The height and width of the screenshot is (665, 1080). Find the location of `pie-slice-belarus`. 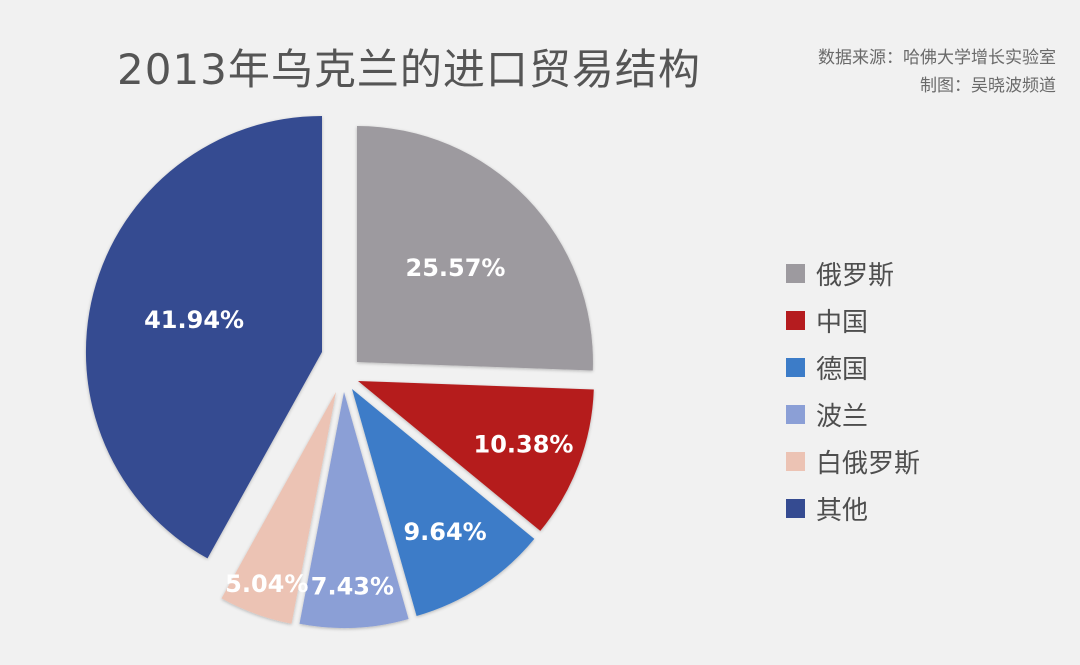

pie-slice-belarus is located at coordinates (278, 508).